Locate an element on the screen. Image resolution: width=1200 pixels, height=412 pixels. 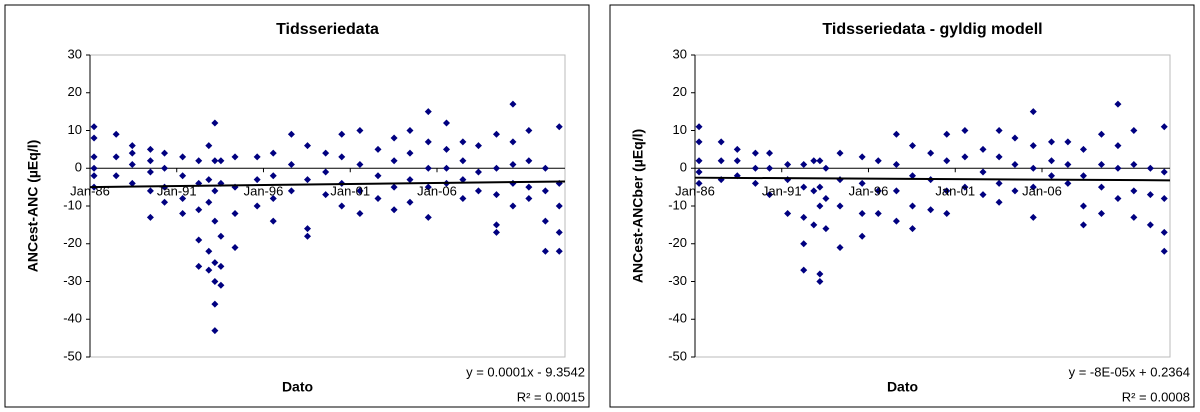
x-axis-label: Dato is located at coordinates (902, 387).